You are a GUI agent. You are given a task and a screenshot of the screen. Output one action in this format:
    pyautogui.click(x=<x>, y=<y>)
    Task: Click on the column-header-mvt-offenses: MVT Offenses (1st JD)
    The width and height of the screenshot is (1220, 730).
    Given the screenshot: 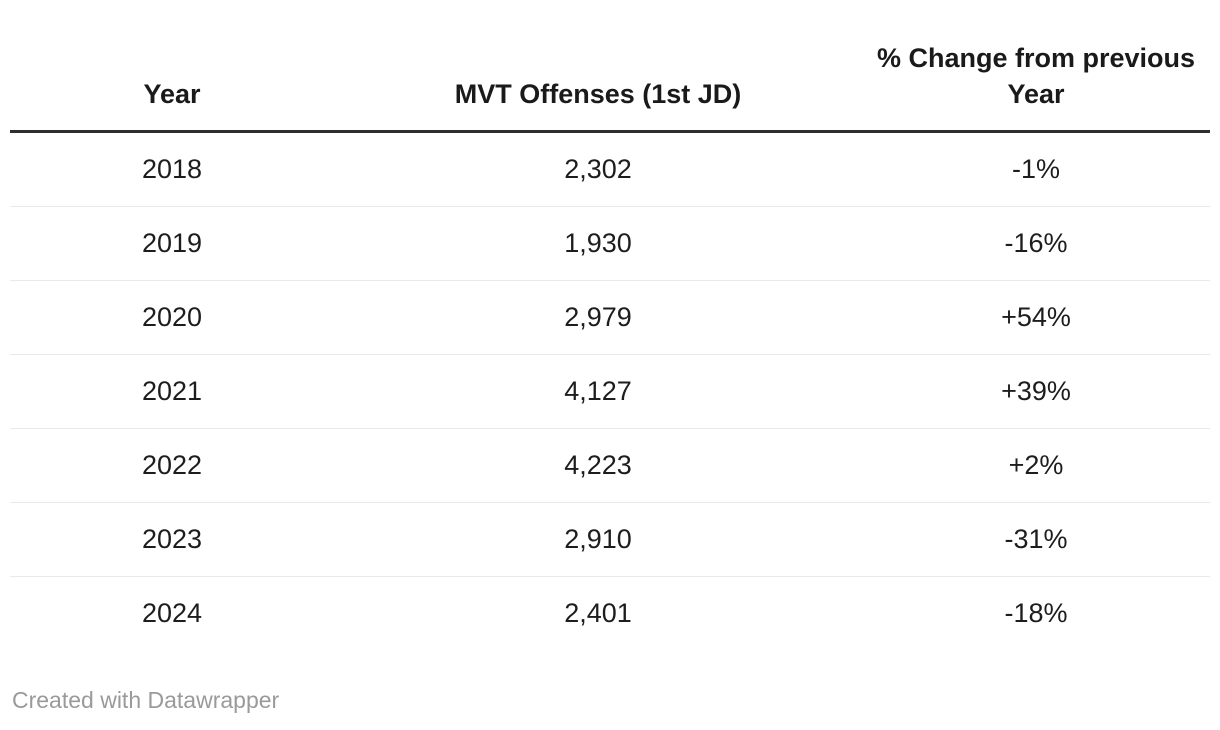 What is the action you would take?
    pyautogui.click(x=598, y=86)
    